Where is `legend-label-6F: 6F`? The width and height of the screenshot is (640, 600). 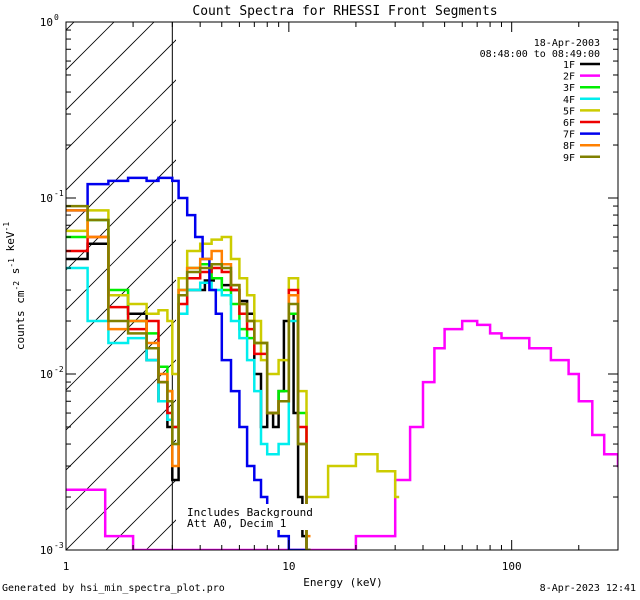 legend-label-6F: 6F is located at coordinates (569, 123).